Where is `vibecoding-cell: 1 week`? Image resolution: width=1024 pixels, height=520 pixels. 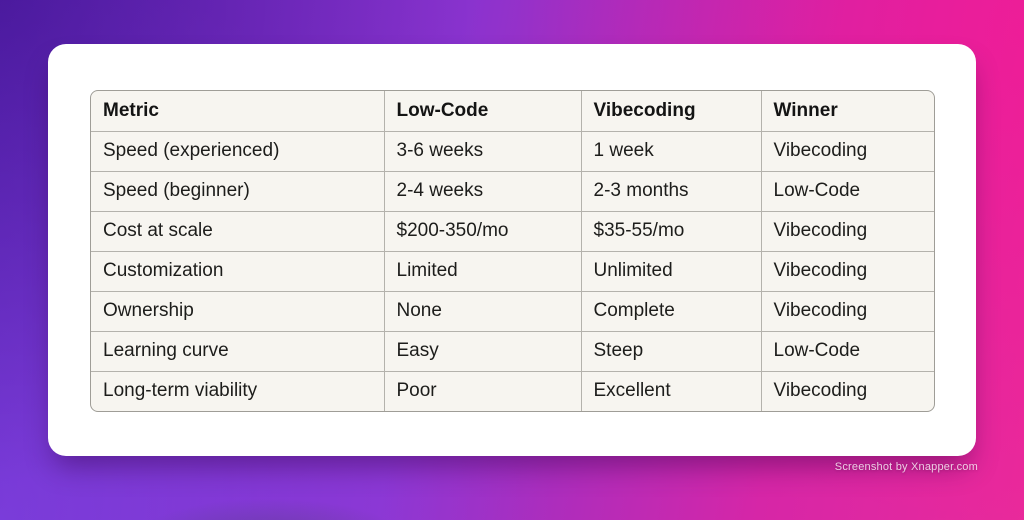
vibecoding-cell: 1 week is located at coordinates (671, 151).